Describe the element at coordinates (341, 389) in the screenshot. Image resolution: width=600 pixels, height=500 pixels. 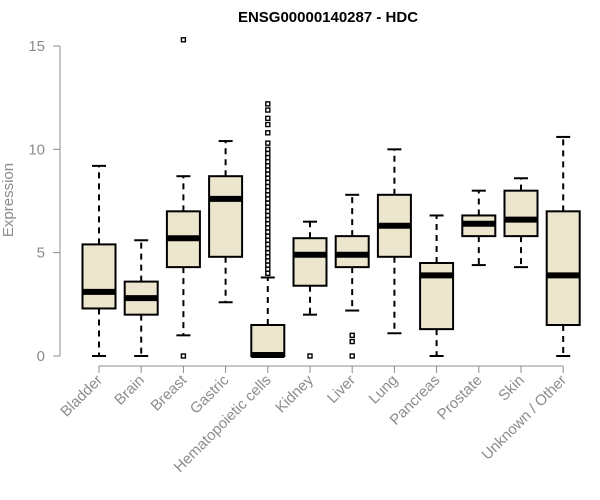
I see `category-label: Liver` at that location.